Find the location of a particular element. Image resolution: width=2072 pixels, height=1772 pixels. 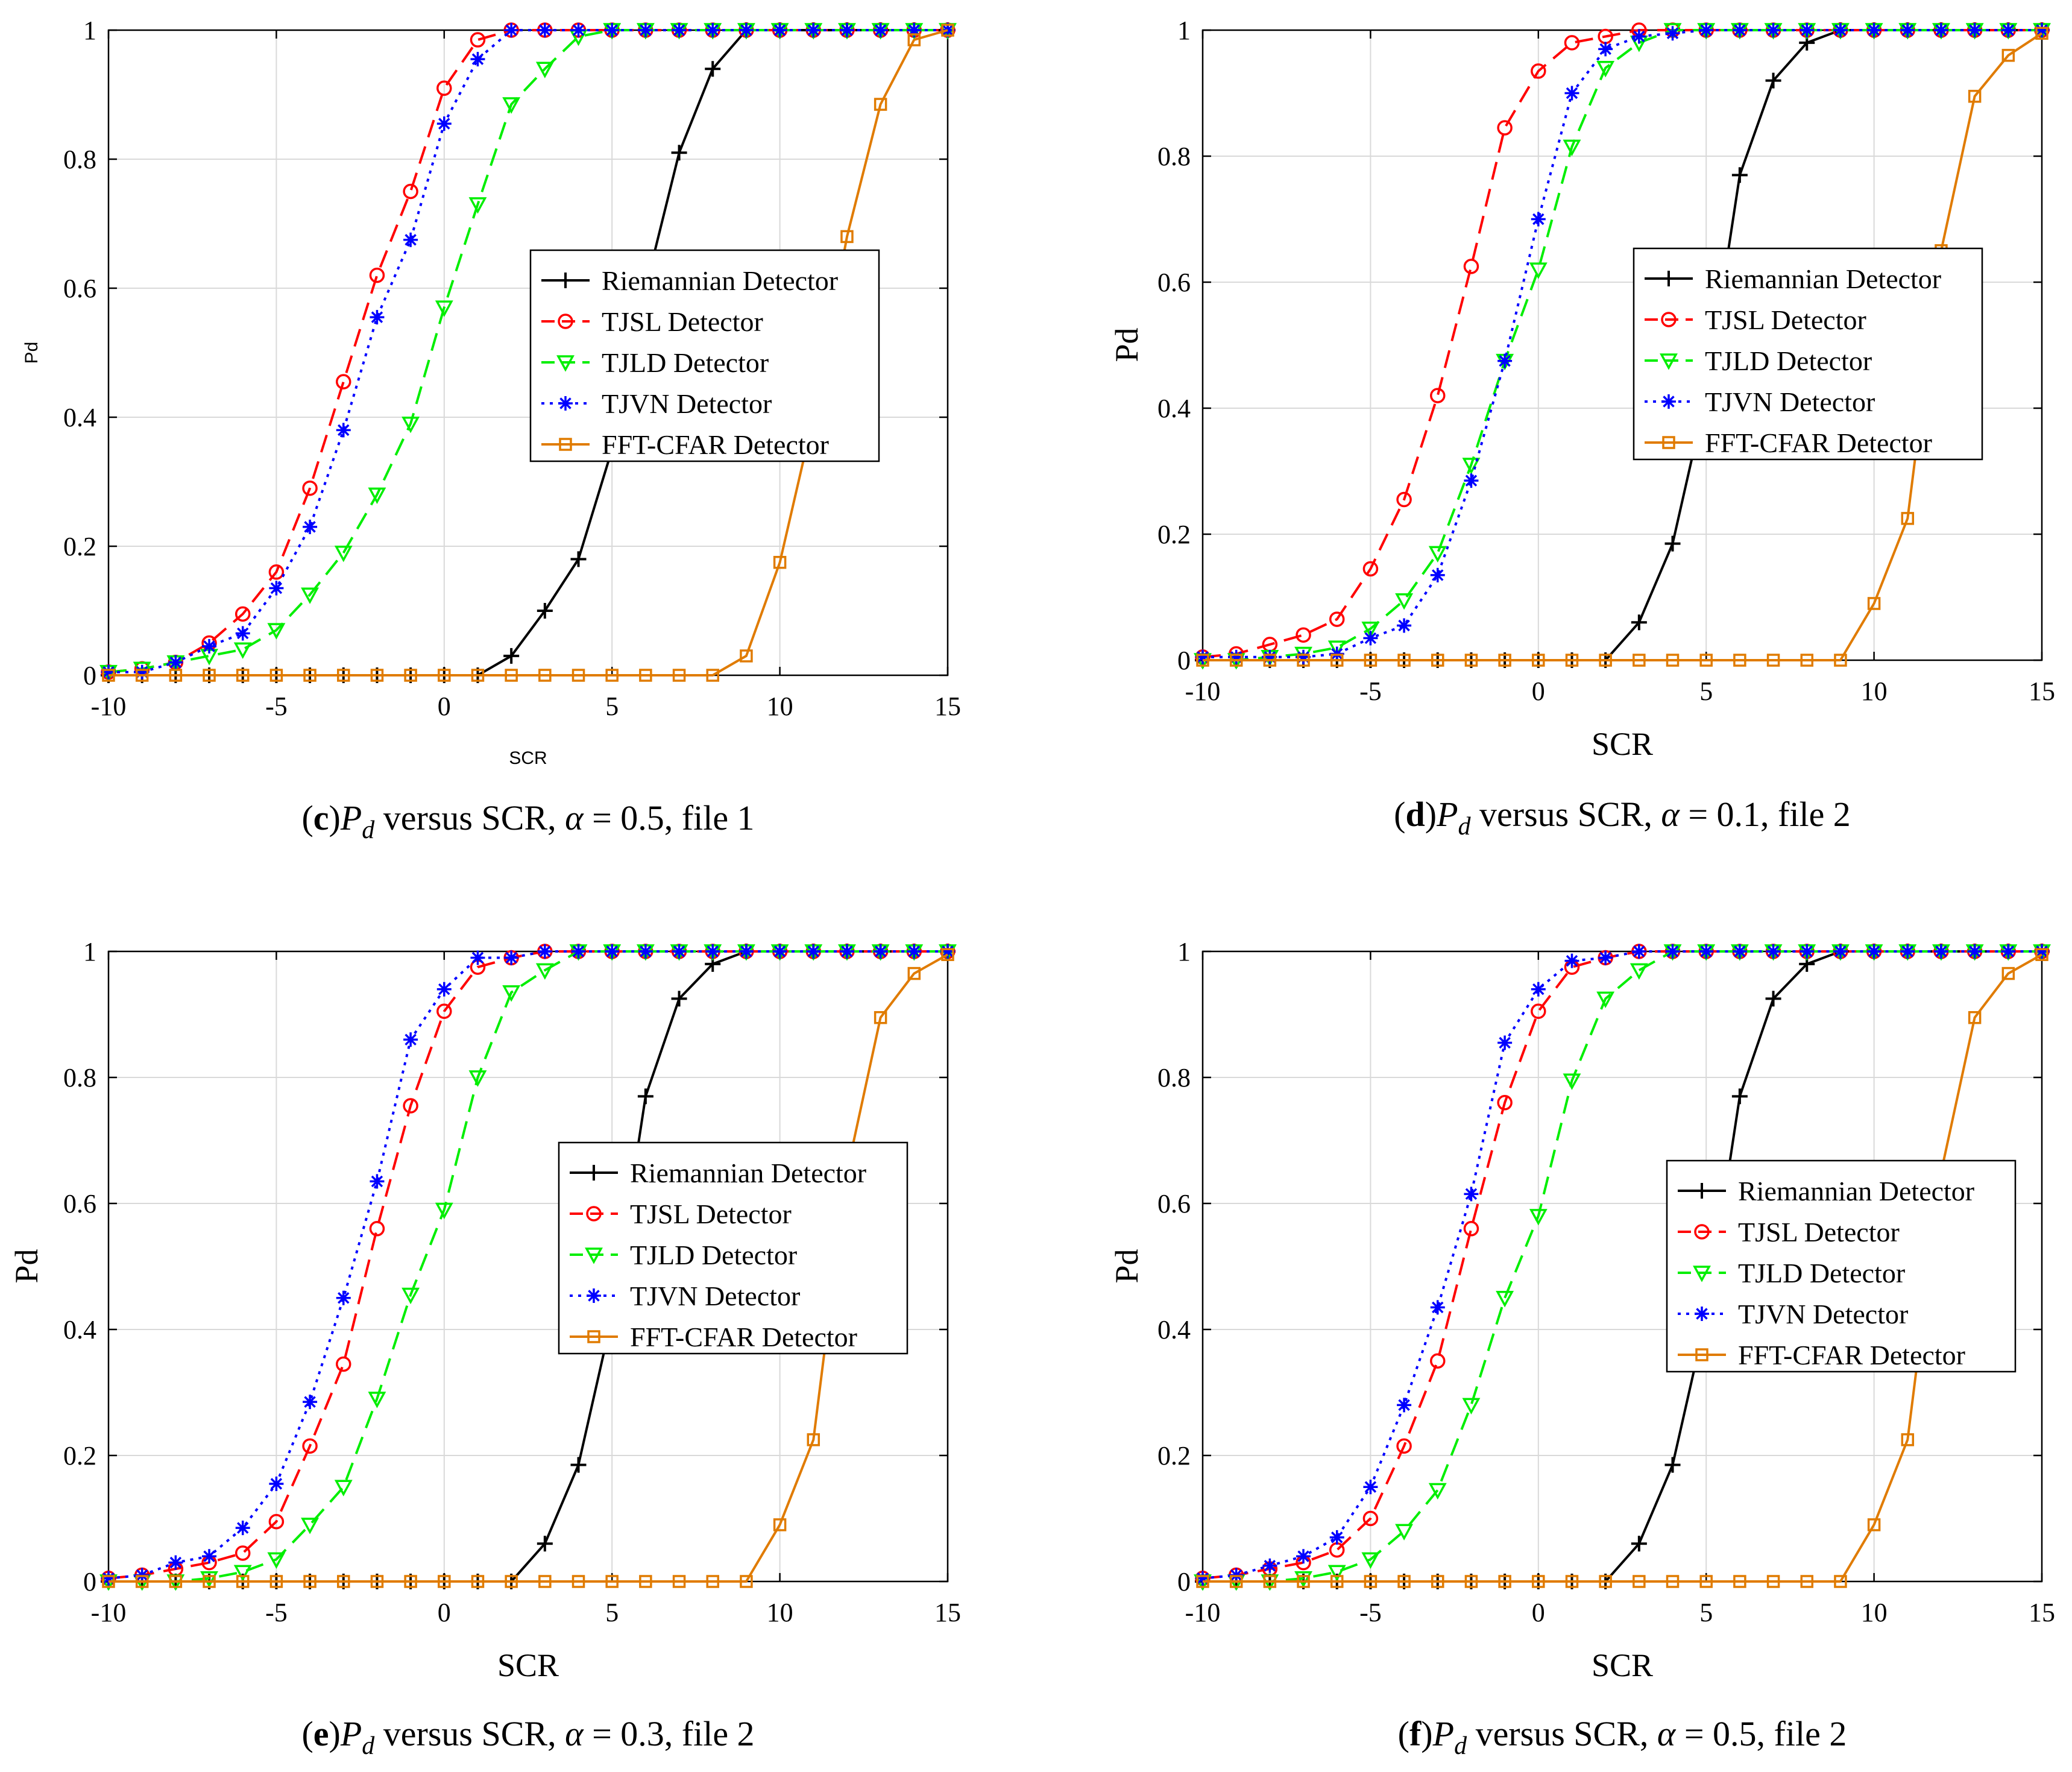

panel-caption: (c)Pd versus SCR, α = 0.5, file 1 is located at coordinates (527, 821).